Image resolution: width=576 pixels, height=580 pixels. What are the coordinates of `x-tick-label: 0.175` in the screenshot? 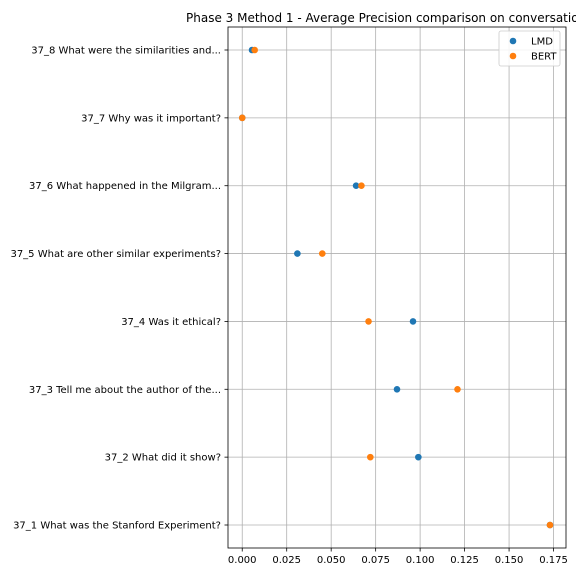 It's located at (553, 560).